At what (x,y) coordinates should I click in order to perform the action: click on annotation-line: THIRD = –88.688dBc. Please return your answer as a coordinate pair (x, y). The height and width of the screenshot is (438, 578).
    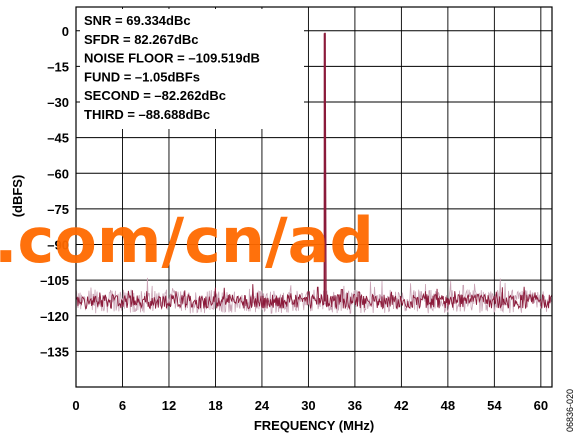
    Looking at the image, I should click on (147, 114).